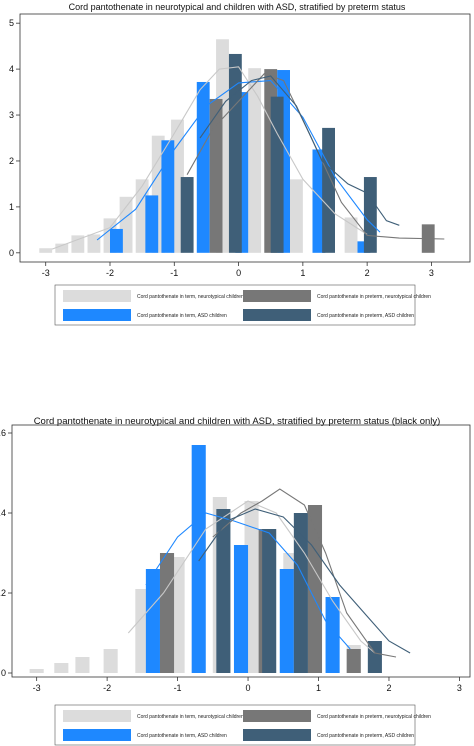 Image resolution: width=474 pixels, height=746 pixels. Describe the element at coordinates (11, 115) in the screenshot. I see `y-tick-label: 3` at that location.